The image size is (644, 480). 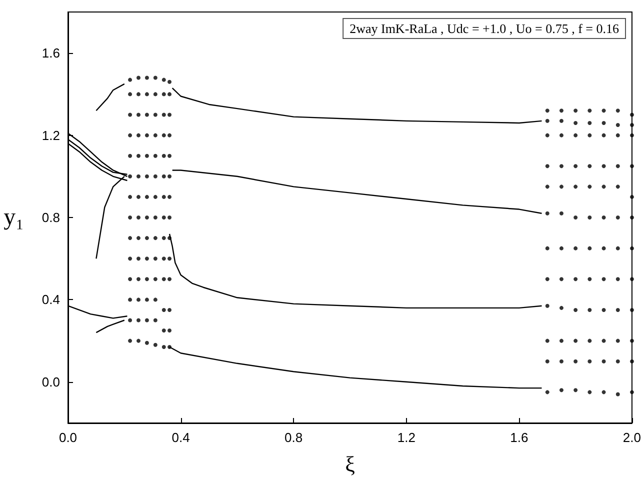 What do you see at coordinates (51, 53) in the screenshot?
I see `y-tick-label: 1.6` at bounding box center [51, 53].